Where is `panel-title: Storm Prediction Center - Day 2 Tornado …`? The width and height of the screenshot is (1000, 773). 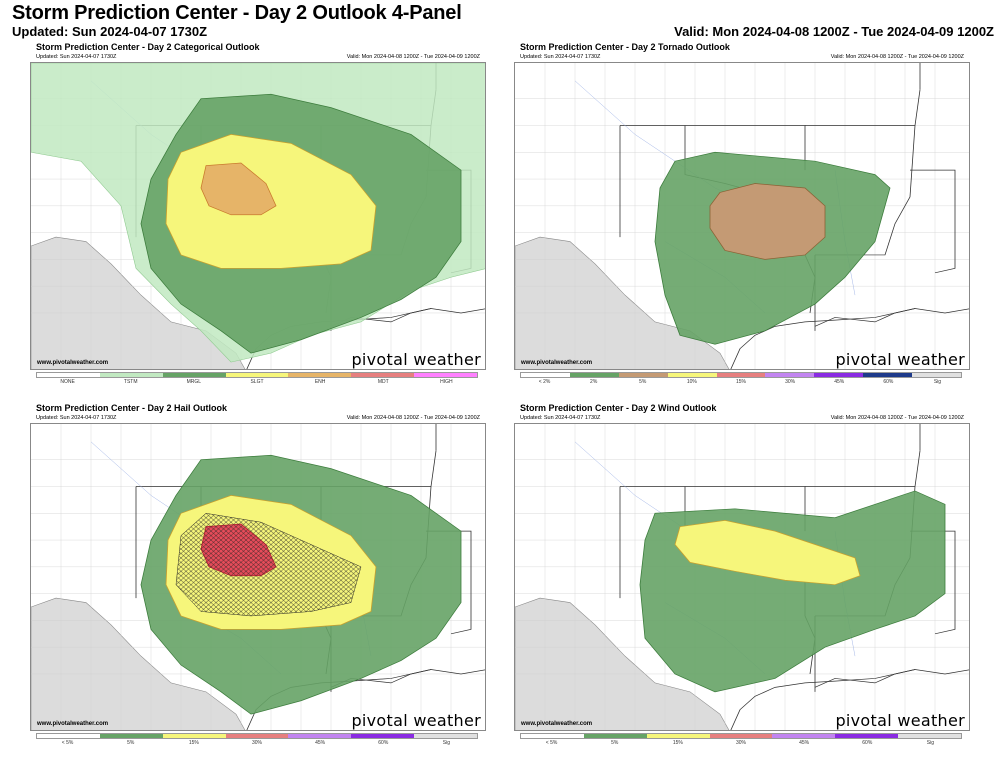
panel-title: Storm Prediction Center - Day 2 Tornado … is located at coordinates (625, 47).